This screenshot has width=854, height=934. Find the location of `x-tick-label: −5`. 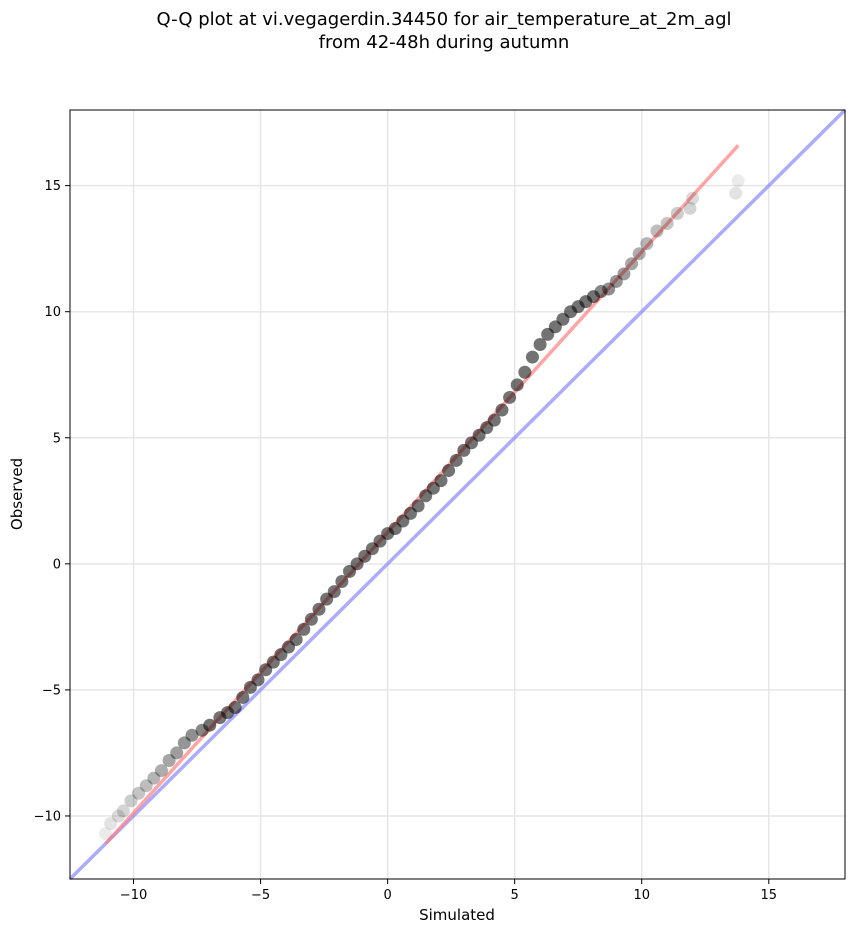

x-tick-label: −5 is located at coordinates (260, 895).